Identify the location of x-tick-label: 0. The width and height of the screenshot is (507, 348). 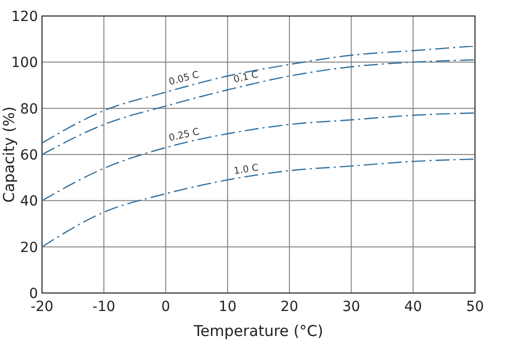
(165, 307).